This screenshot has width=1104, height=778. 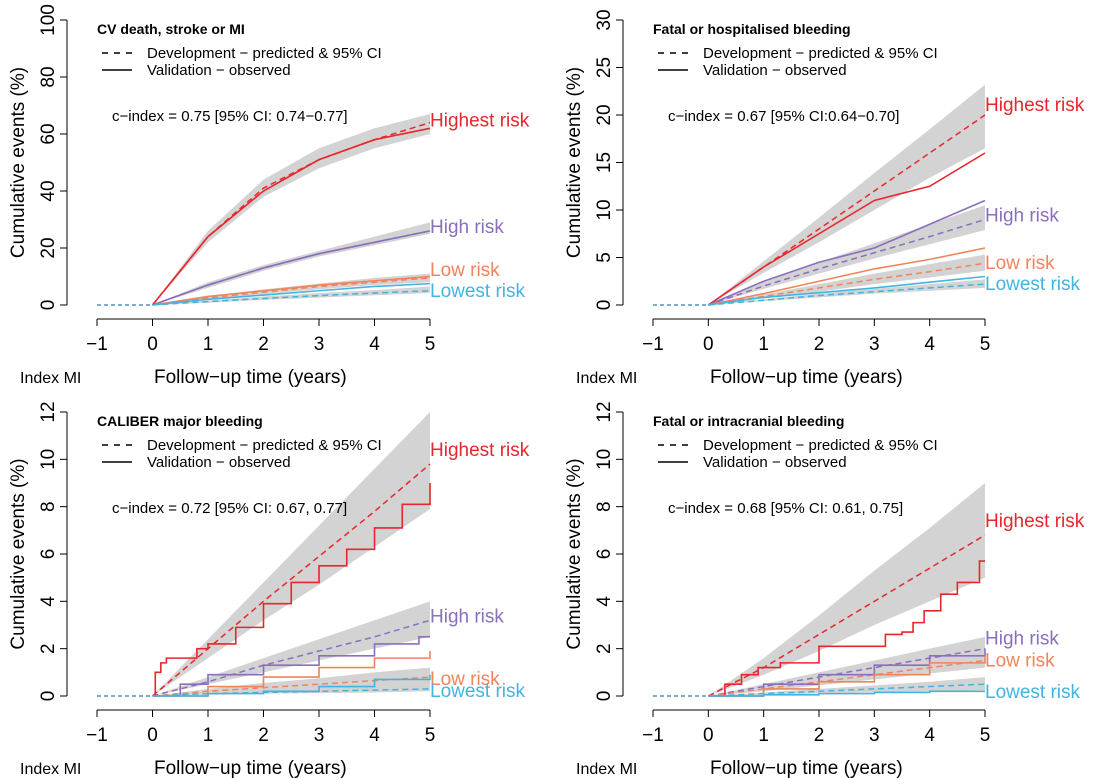 I want to click on chart-title: Fatal or hospitalised bleeding, so click(x=752, y=29).